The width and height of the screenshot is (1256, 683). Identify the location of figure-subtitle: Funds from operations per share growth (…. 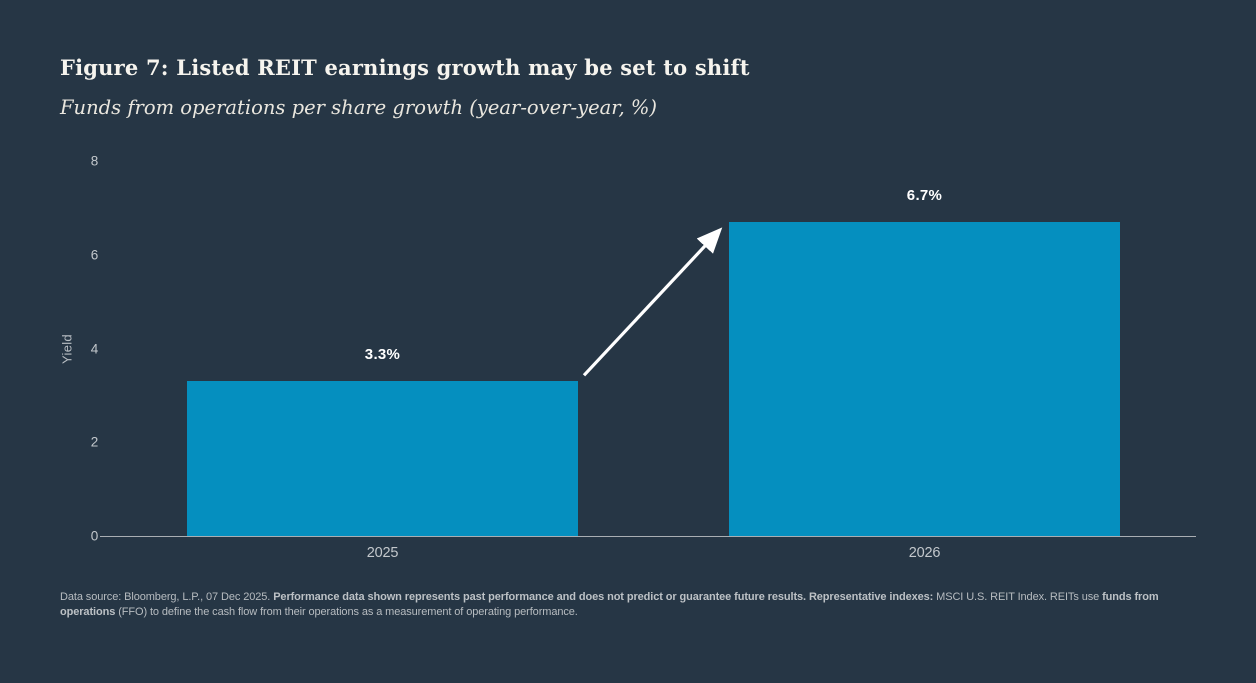
(359, 107).